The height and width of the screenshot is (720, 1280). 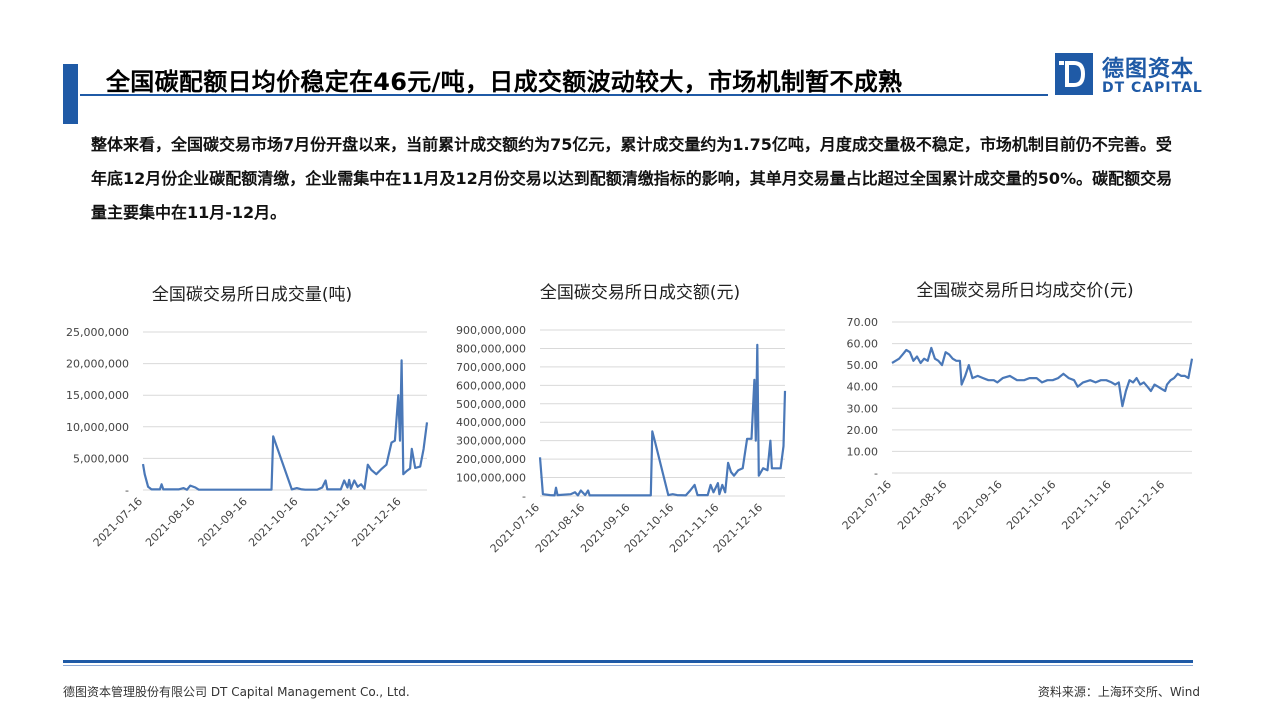 What do you see at coordinates (863, 451) in the screenshot?
I see `y-tick-label: 10.00` at bounding box center [863, 451].